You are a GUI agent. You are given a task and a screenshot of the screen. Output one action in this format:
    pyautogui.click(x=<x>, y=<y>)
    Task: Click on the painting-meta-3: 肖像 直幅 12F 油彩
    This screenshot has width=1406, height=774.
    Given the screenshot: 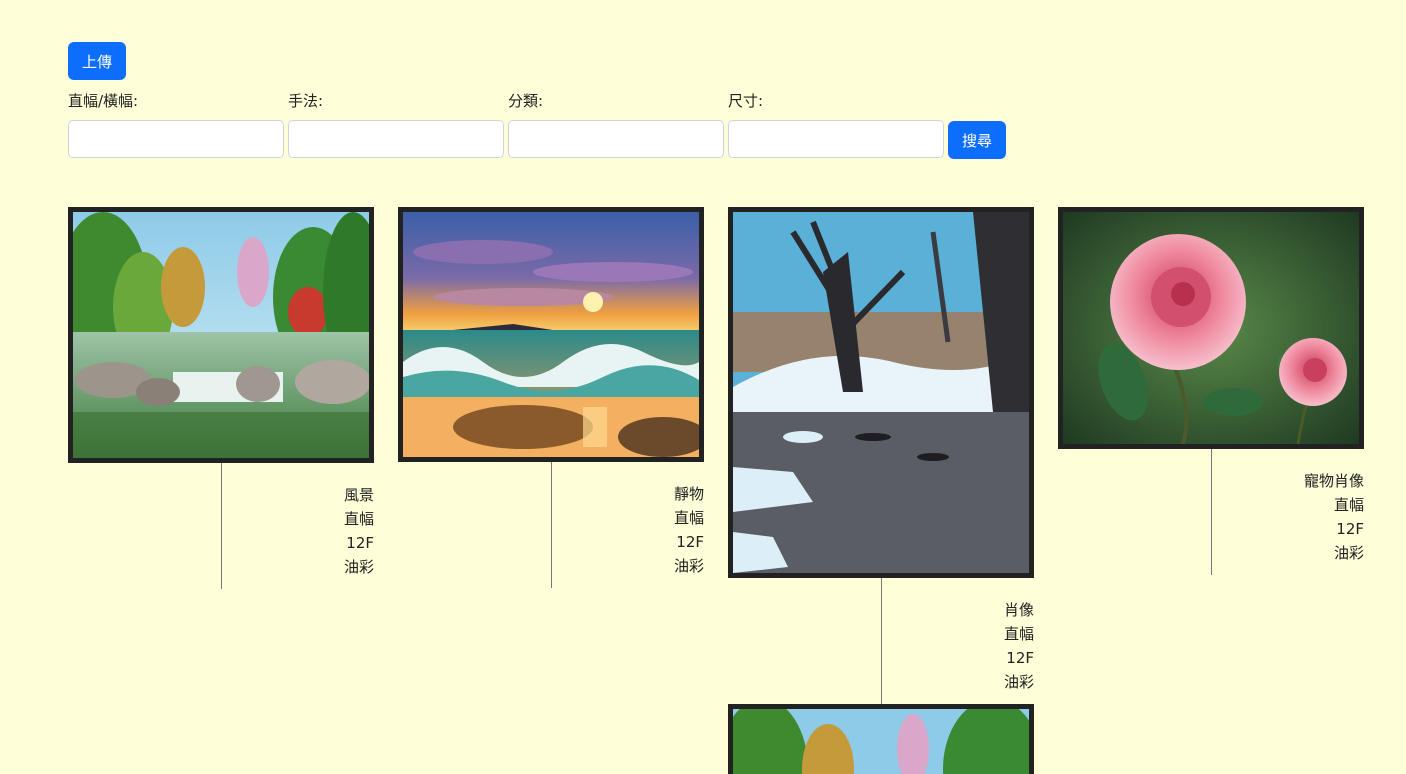 What is the action you would take?
    pyautogui.click(x=1019, y=646)
    